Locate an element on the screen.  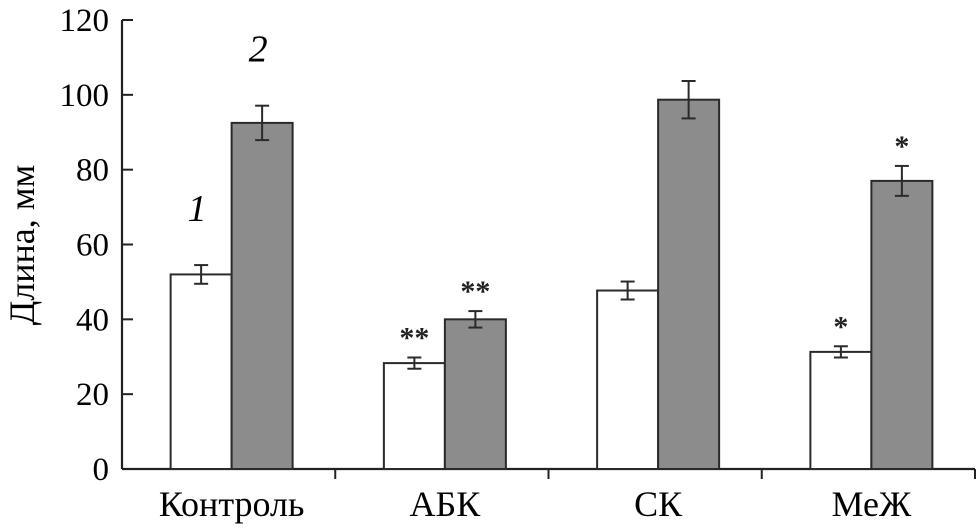
x-tick-label: Контроль is located at coordinates (232, 504).